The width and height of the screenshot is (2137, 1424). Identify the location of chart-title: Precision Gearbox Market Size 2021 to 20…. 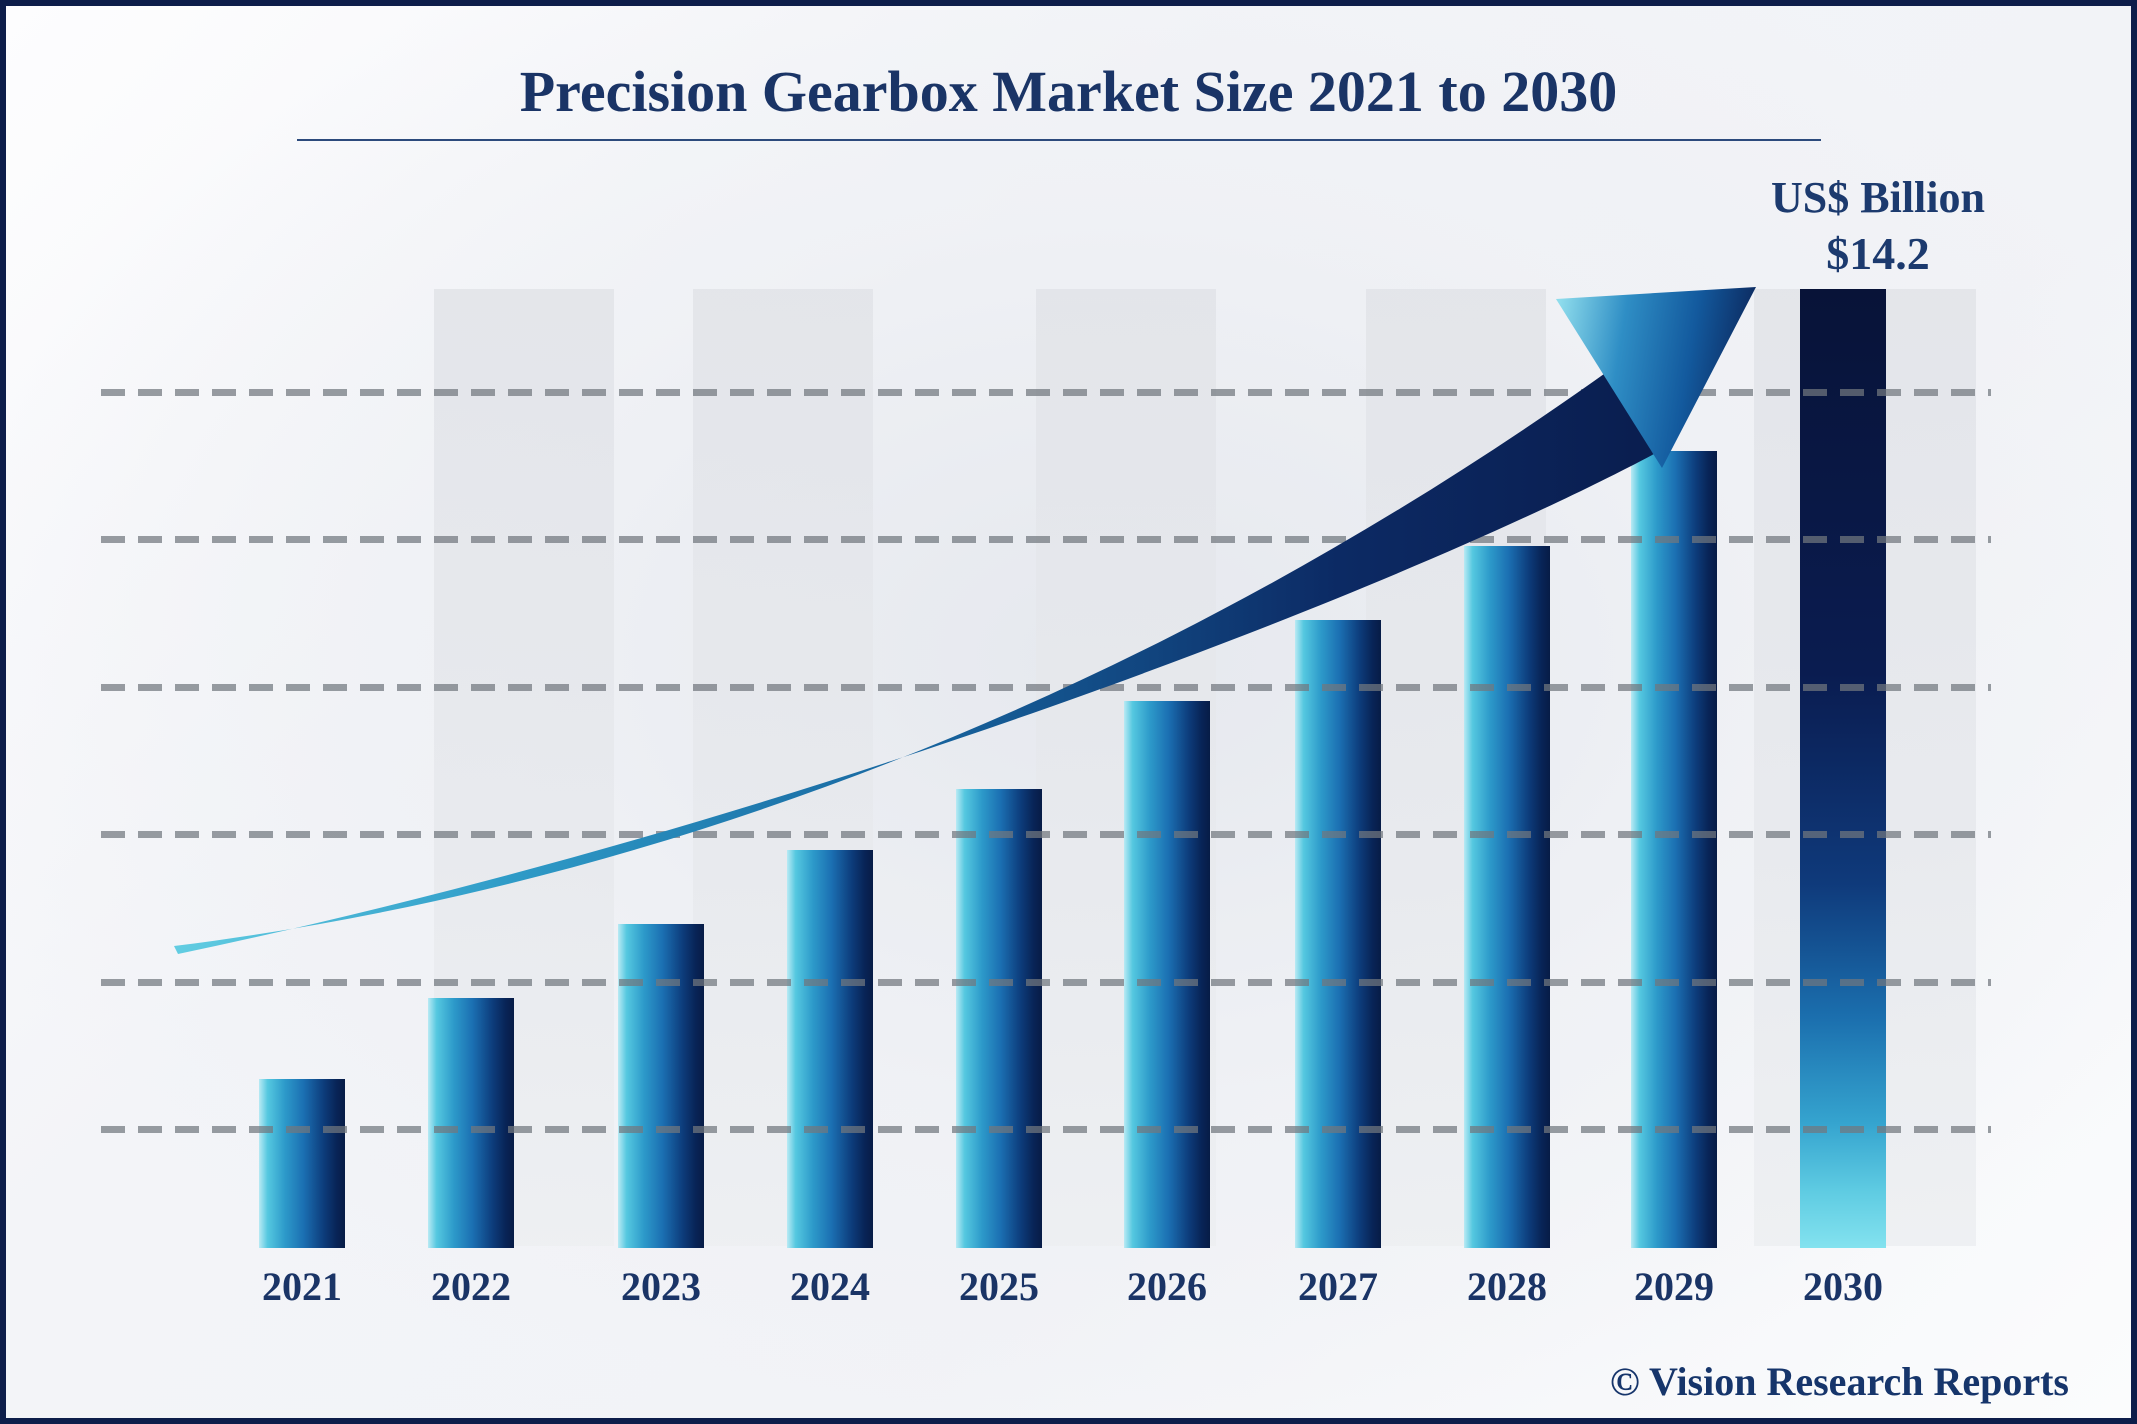
(1068, 91).